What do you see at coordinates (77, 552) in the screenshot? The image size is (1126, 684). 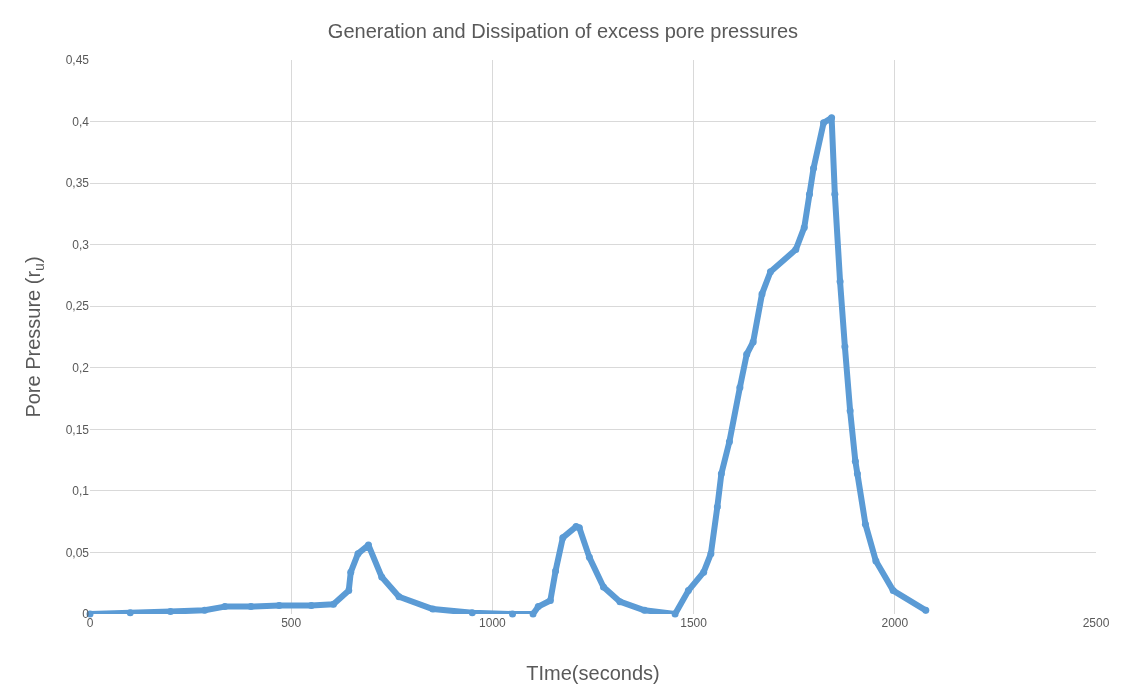 I see `y-tick-label: 0,05` at bounding box center [77, 552].